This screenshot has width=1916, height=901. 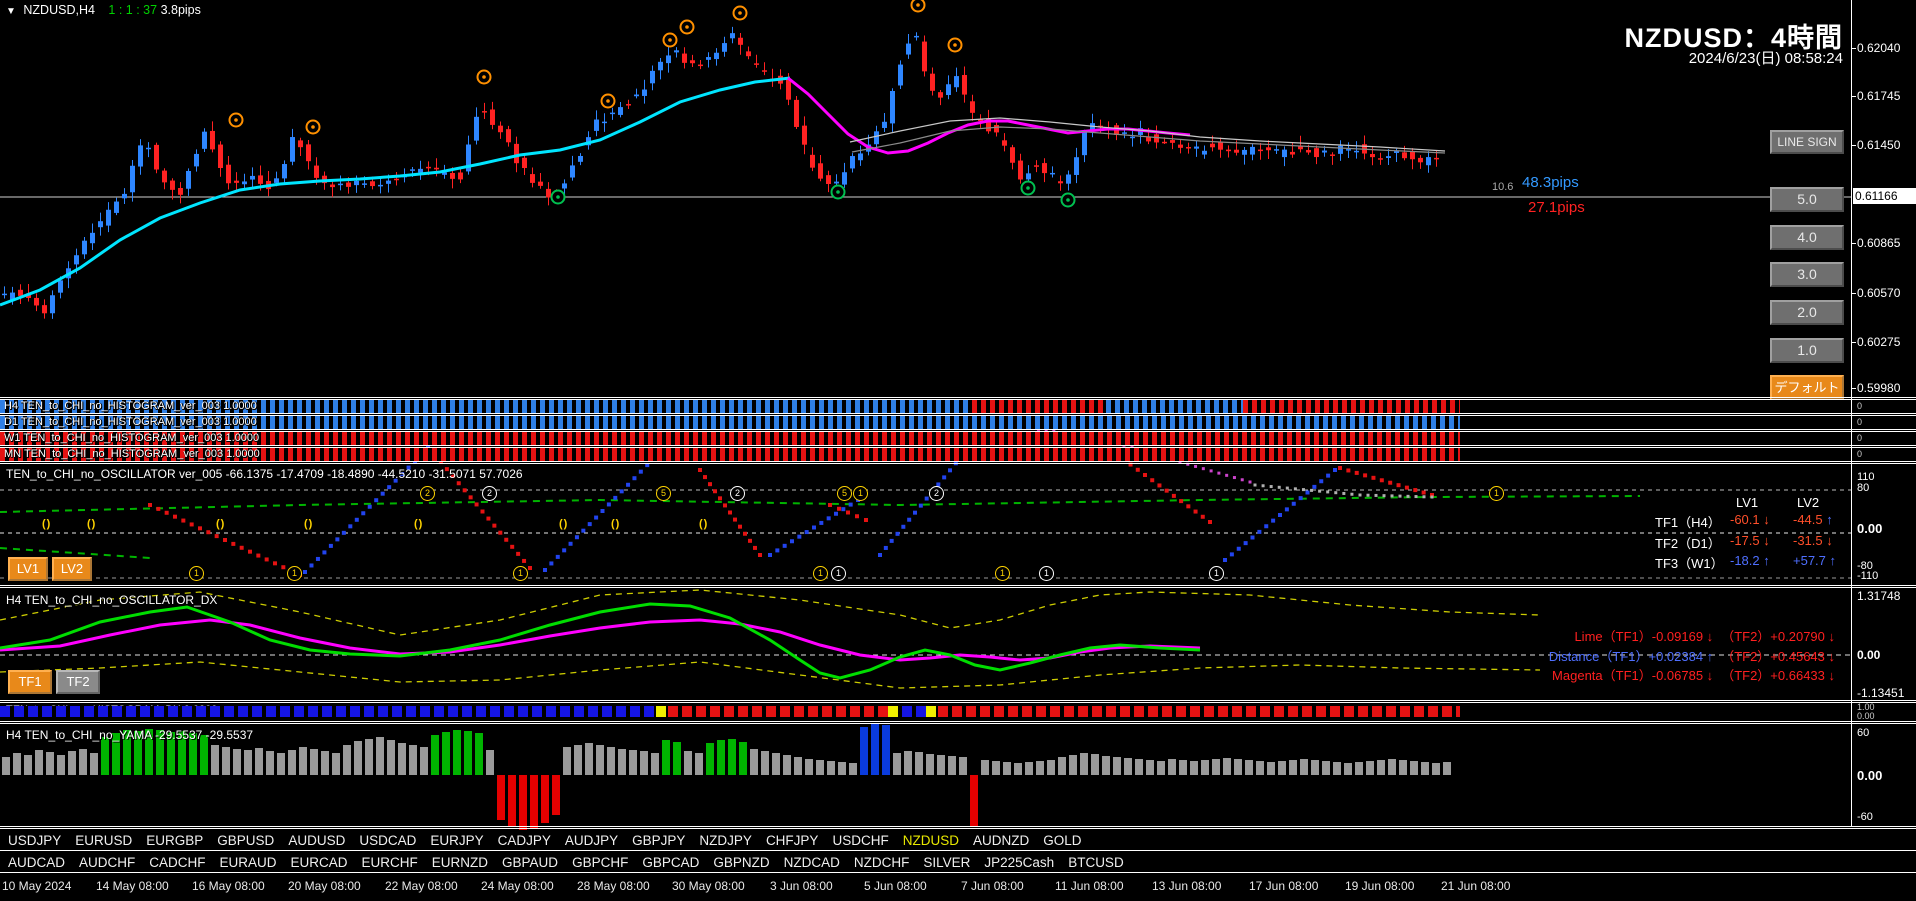 I want to click on scale-separator-line, so click(x=1851, y=413).